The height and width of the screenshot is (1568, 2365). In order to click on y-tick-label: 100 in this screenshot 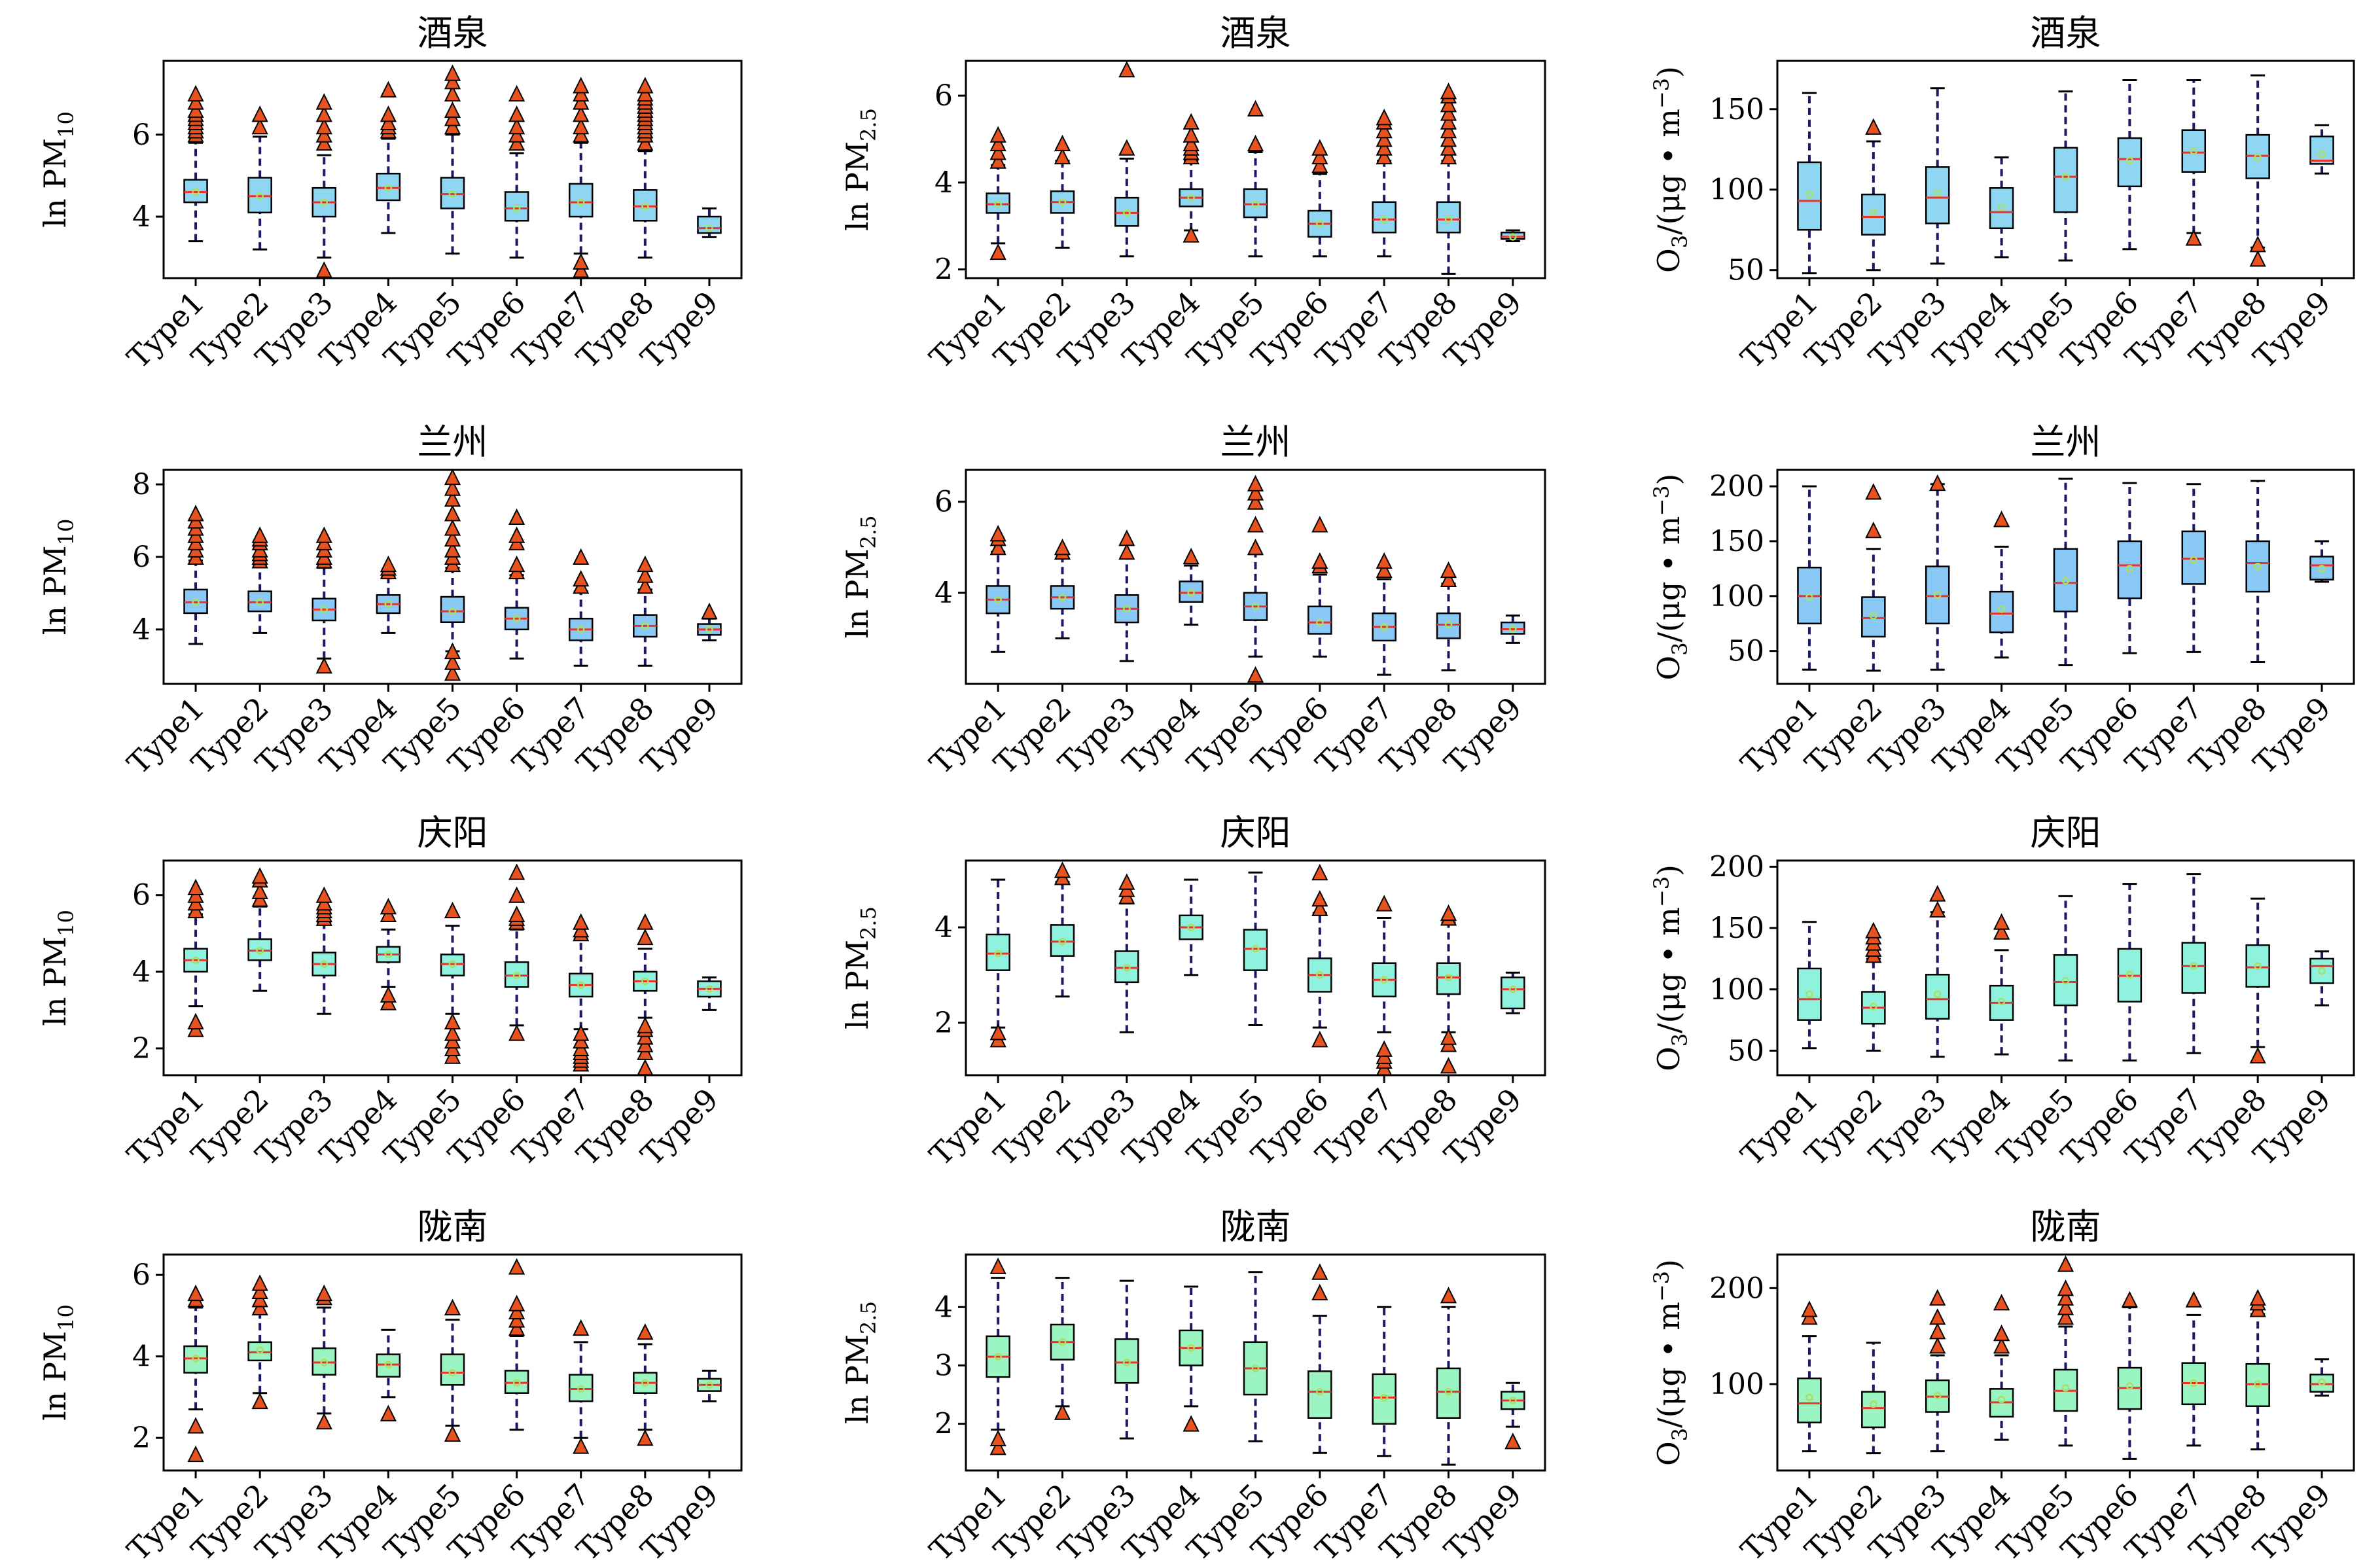, I will do `click(1736, 190)`.